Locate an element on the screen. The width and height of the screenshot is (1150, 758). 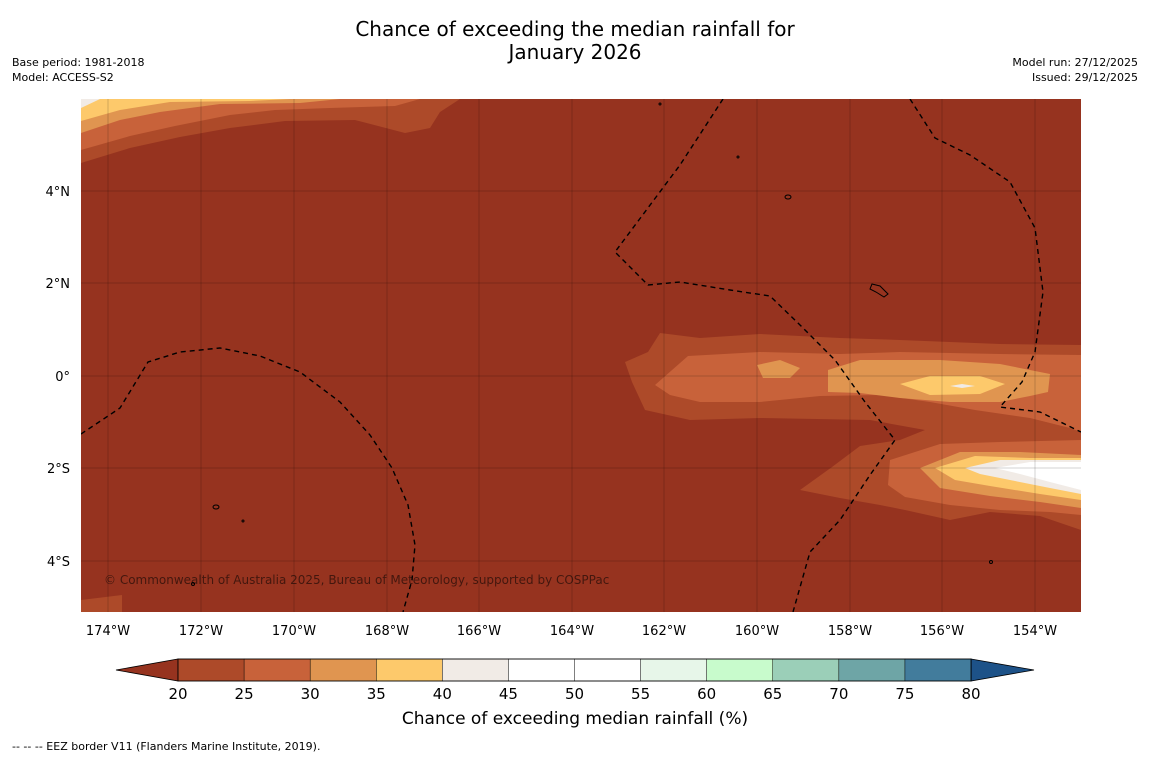
colorbar-tick-label: 50 is located at coordinates (574, 694).